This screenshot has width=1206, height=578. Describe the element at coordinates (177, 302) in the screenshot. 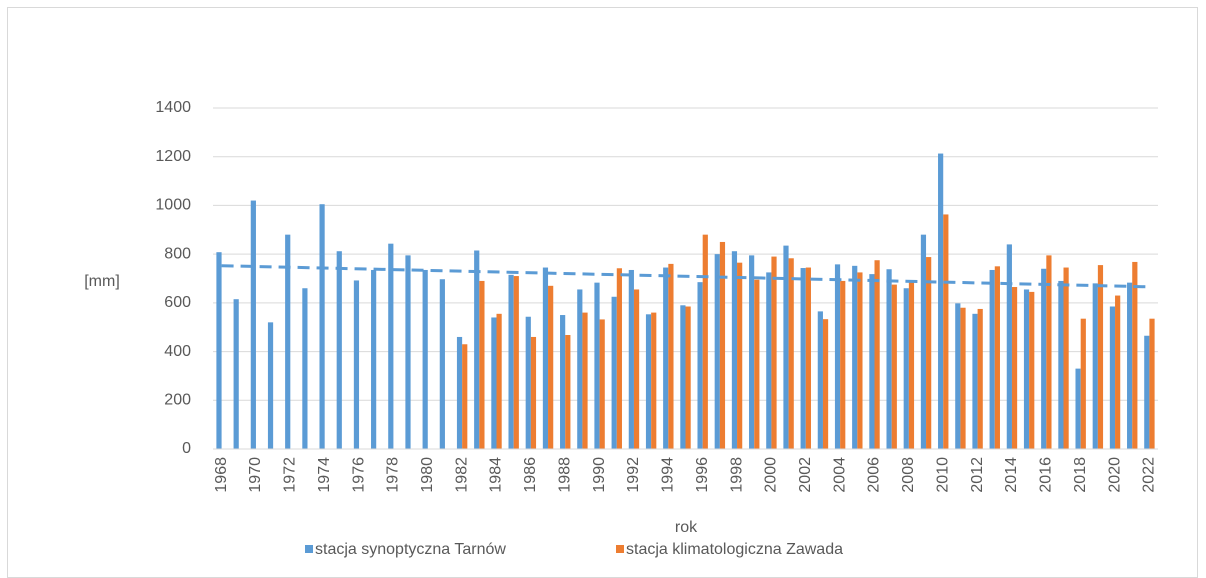

I see `y-tick-label: 600` at that location.